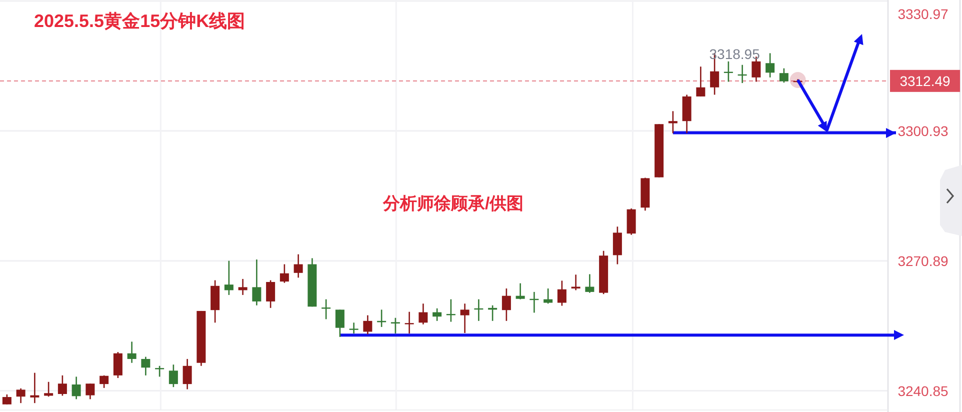 The width and height of the screenshot is (962, 412). I want to click on text: 2025.5.5黄金15分钟K线图, so click(140, 21).